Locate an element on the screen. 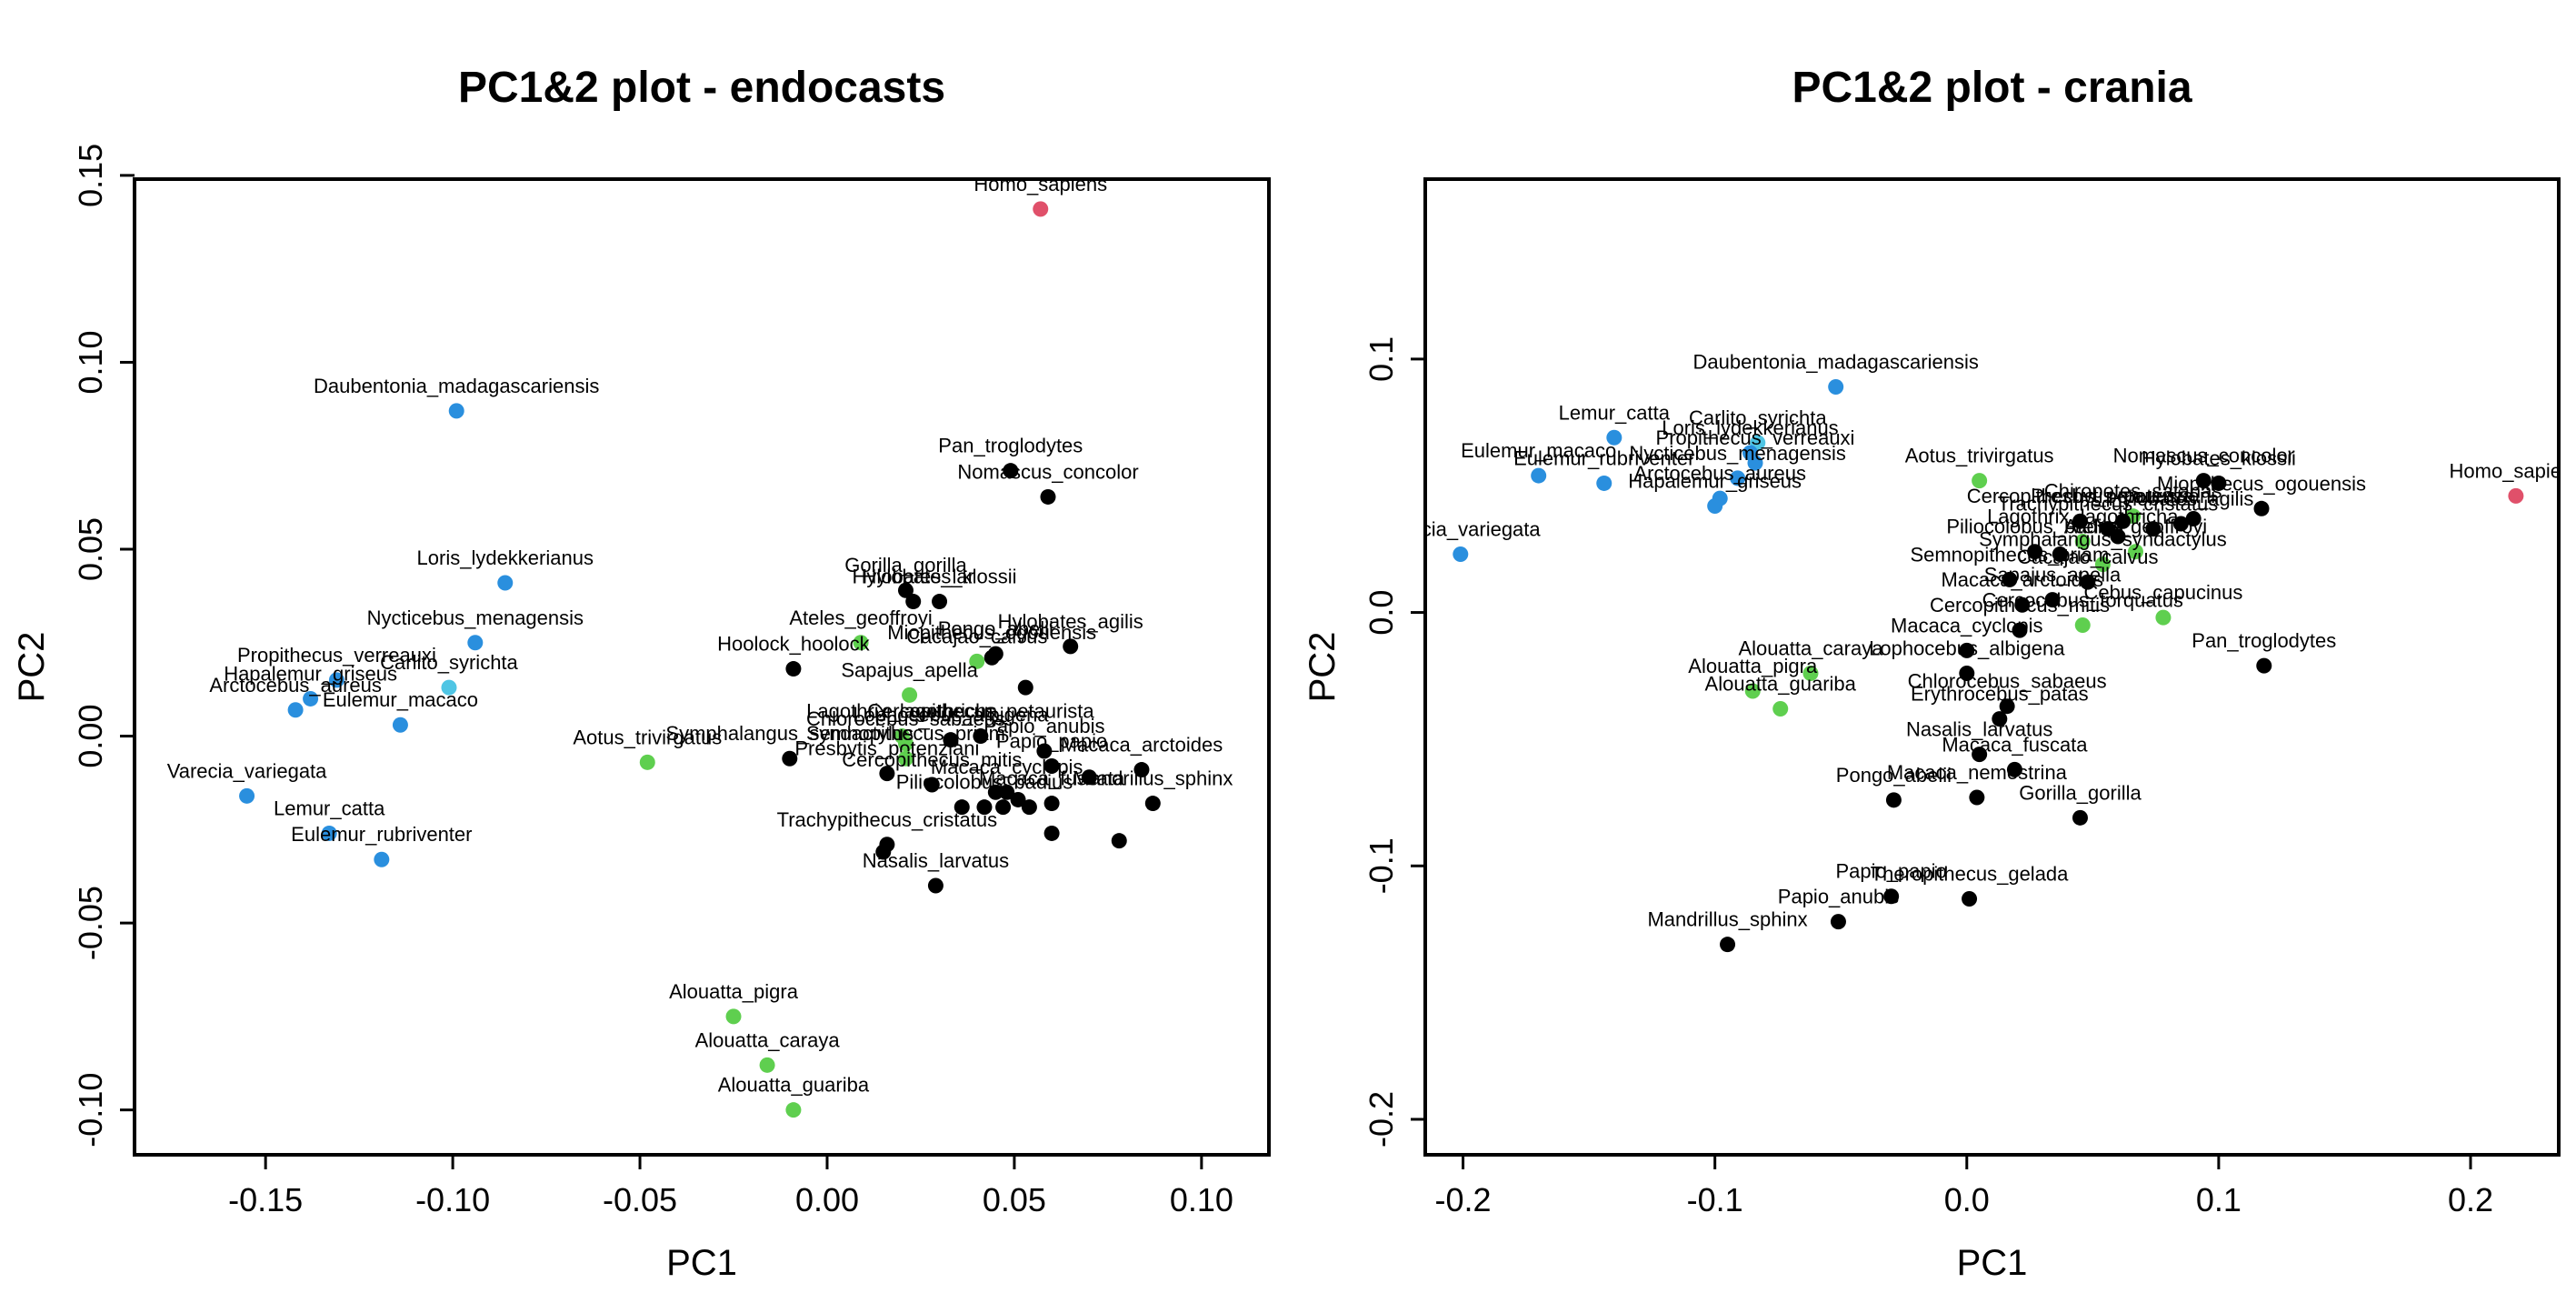 This screenshot has height=1293, width=2576. data-point-label: Cercopithecus_mitis is located at coordinates (932, 759).